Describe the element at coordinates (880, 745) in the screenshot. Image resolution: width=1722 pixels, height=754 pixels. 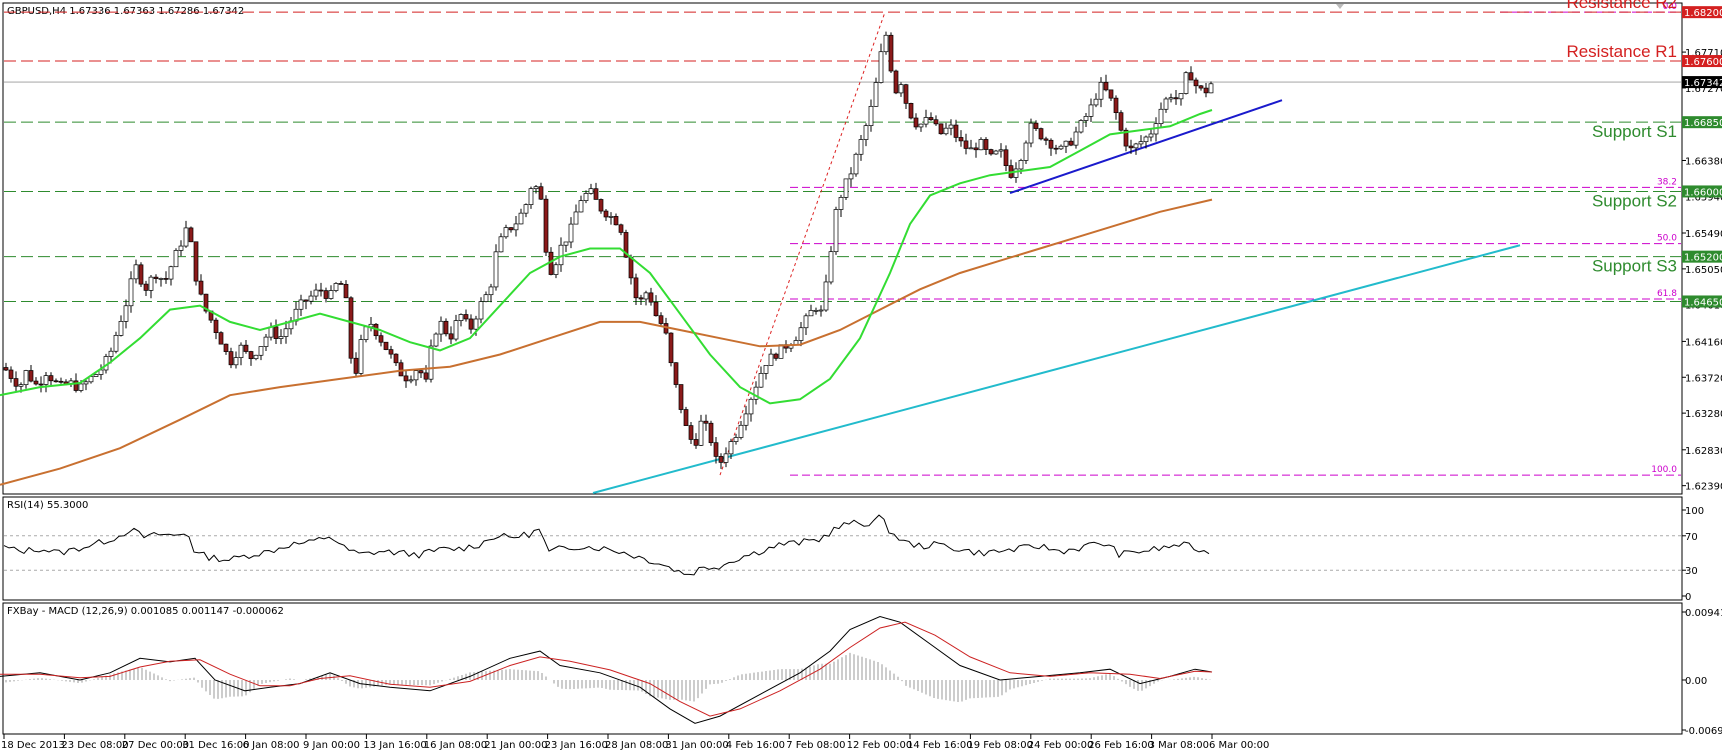
I see `x-tick-label: 12 Feb 00:00` at that location.